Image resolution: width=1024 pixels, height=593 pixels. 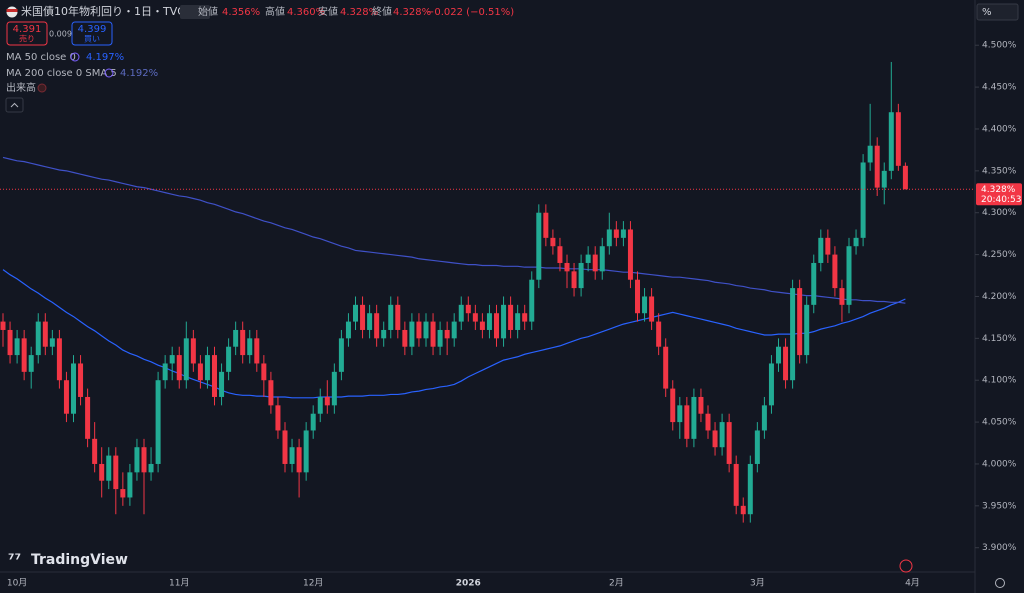 What do you see at coordinates (14, 105) in the screenshot?
I see `collapse-button` at bounding box center [14, 105].